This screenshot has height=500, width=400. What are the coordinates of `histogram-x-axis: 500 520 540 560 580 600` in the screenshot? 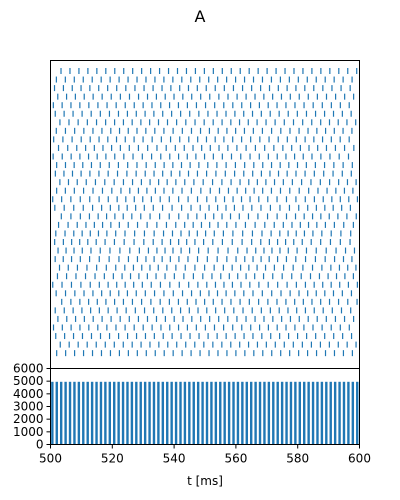 It's located at (205, 455).